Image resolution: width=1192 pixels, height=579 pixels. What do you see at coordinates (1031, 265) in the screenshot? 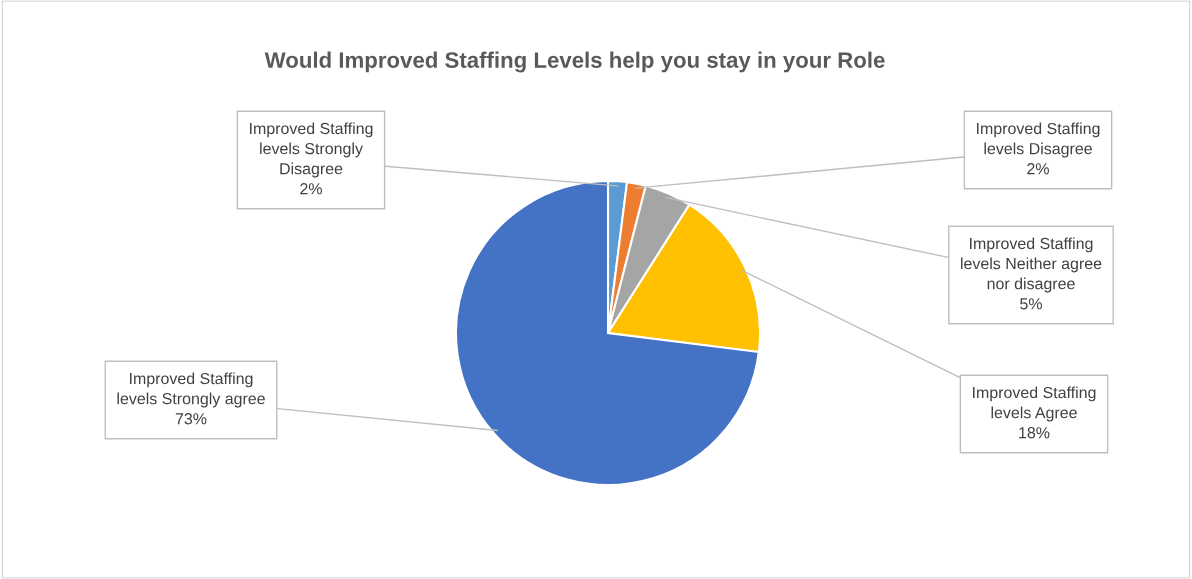
I see `slice-label: Improved Staffing levels Neither agree nor disagree` at bounding box center [1031, 265].